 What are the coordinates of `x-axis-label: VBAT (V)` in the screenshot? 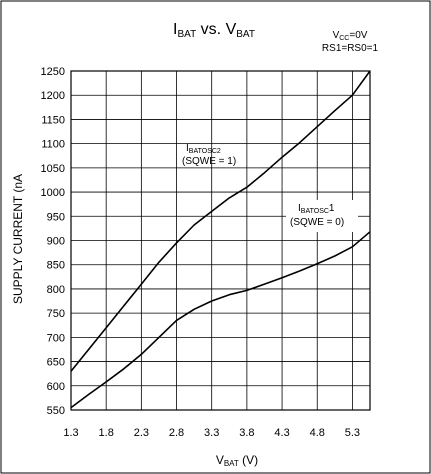 It's located at (237, 460).